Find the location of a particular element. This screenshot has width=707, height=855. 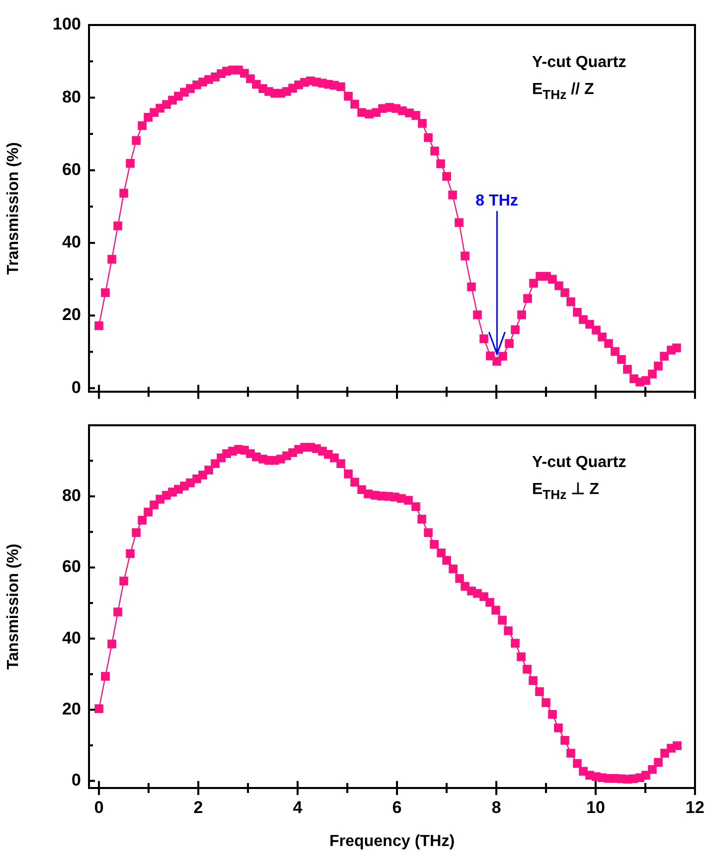

y-tick-label: 100 is located at coordinates (66, 24).